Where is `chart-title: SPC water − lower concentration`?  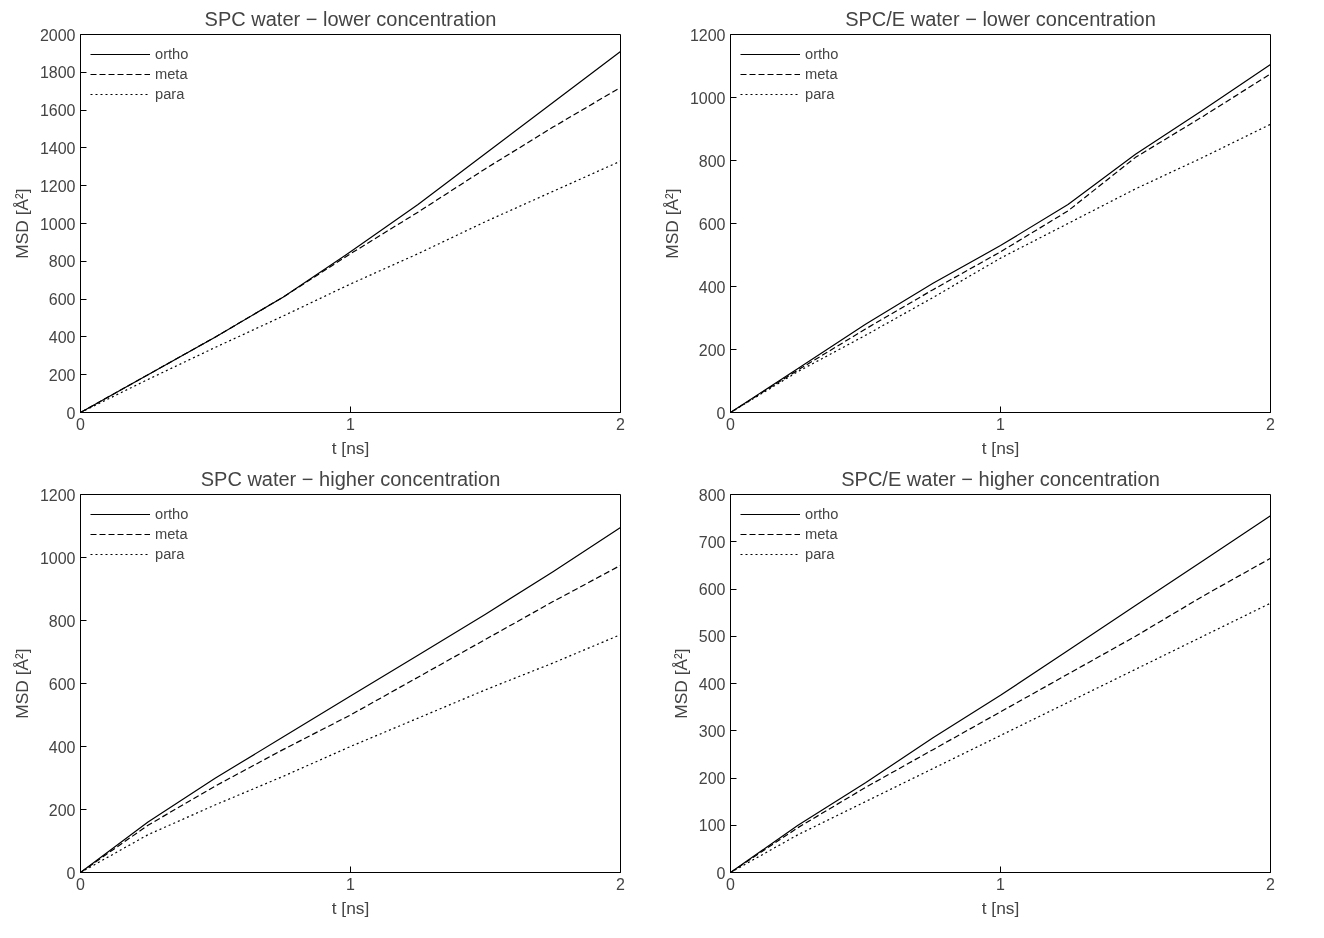
chart-title: SPC water − lower concentration is located at coordinates (350, 18).